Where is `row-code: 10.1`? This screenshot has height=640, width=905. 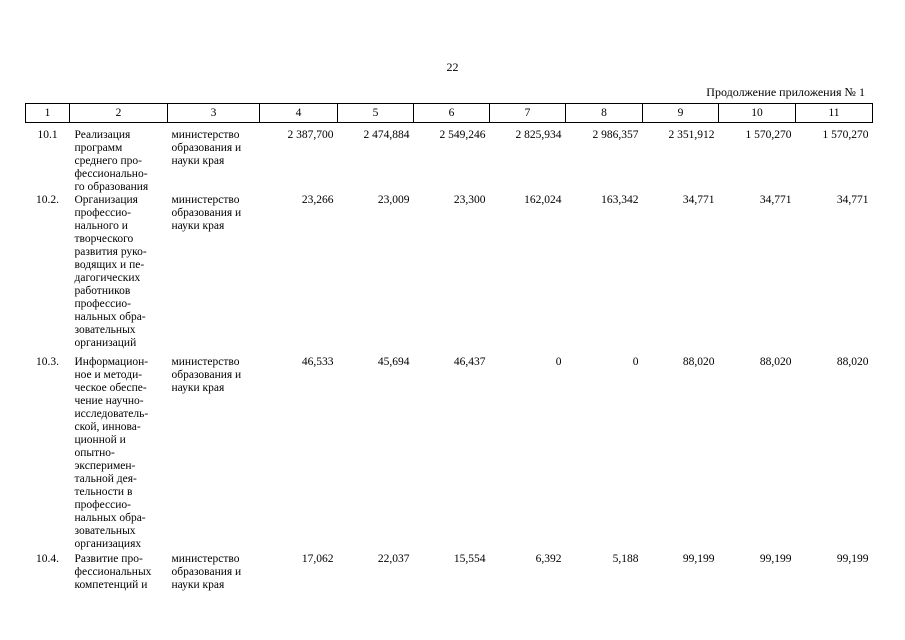
row-code: 10.1 is located at coordinates (47, 135).